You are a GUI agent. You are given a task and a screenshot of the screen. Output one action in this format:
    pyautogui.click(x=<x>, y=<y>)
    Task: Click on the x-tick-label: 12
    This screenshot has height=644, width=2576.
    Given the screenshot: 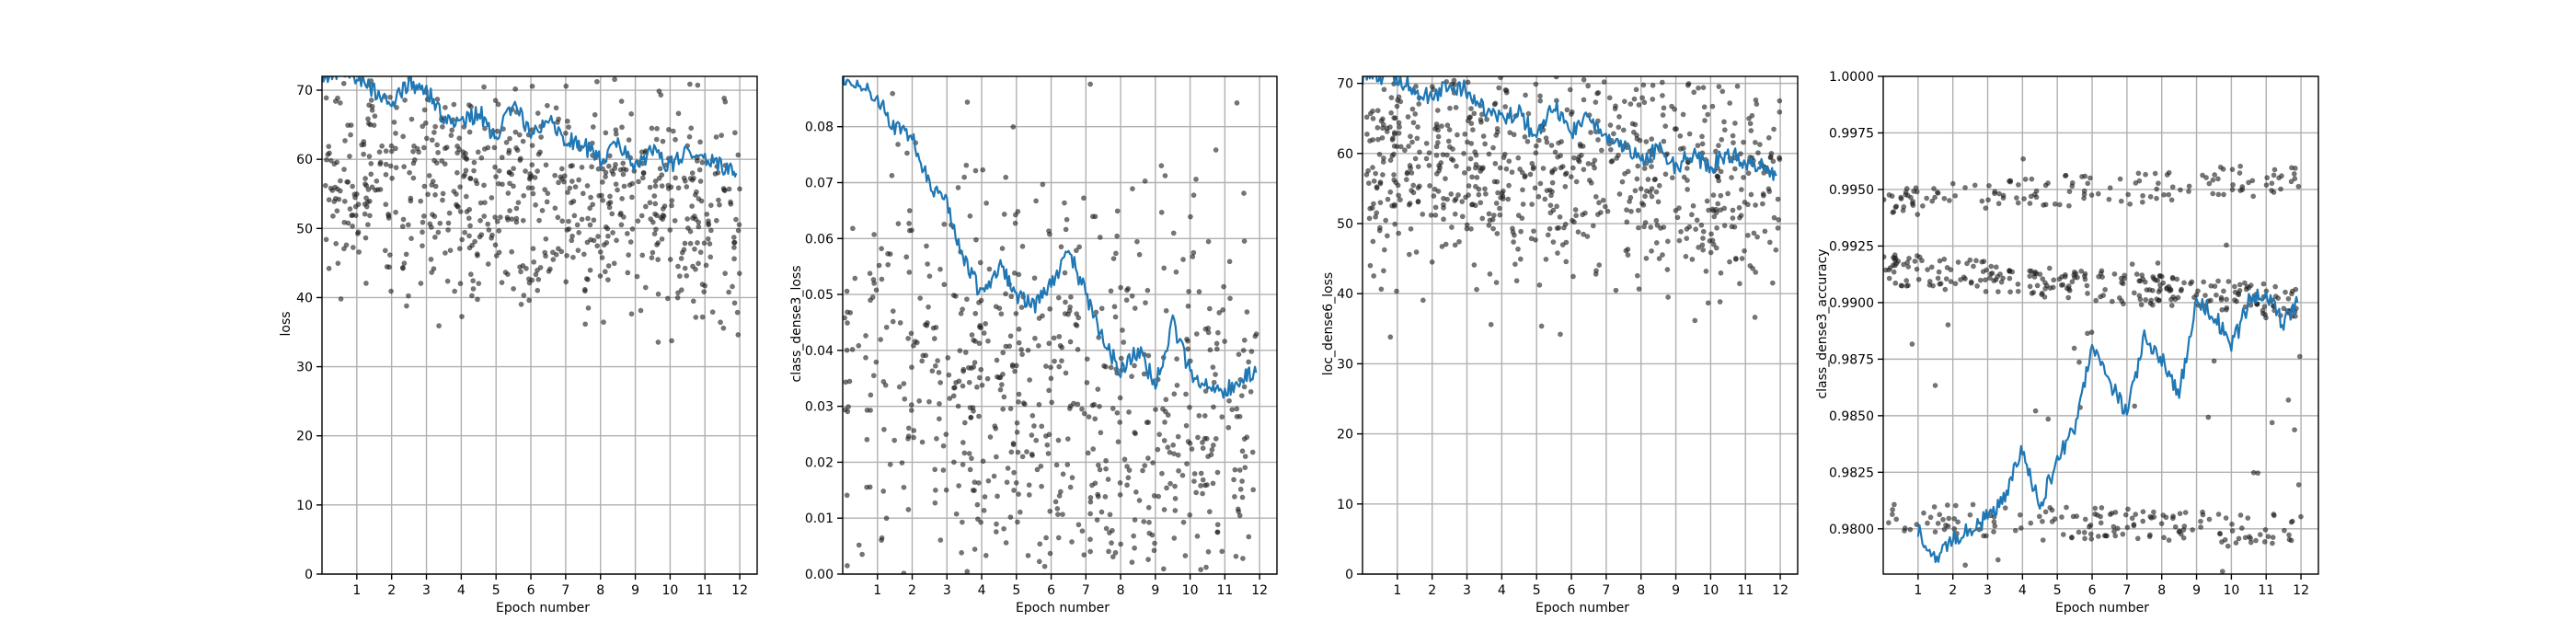 What is the action you would take?
    pyautogui.click(x=1259, y=590)
    